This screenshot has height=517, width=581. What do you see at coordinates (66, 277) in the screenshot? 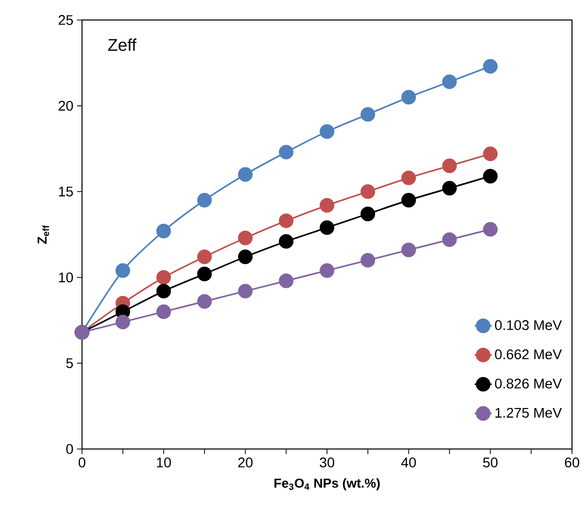
I see `y-tick-label: 10` at bounding box center [66, 277].